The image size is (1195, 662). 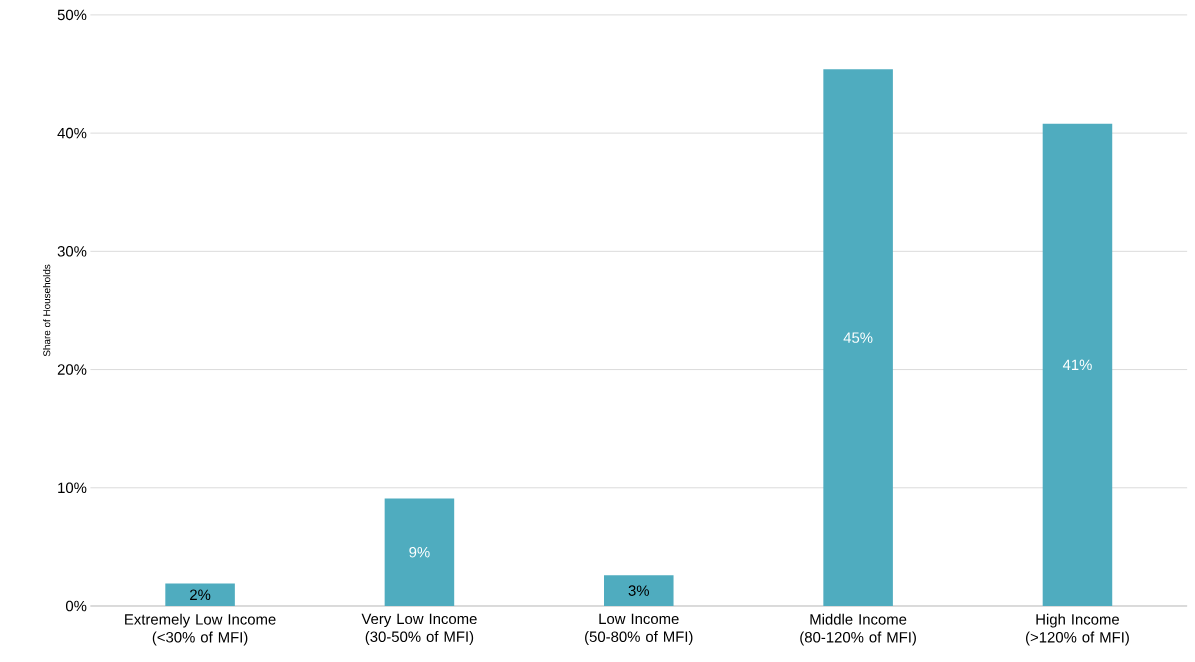 What do you see at coordinates (47, 310) in the screenshot?
I see `y-axis-title: Share of Households` at bounding box center [47, 310].